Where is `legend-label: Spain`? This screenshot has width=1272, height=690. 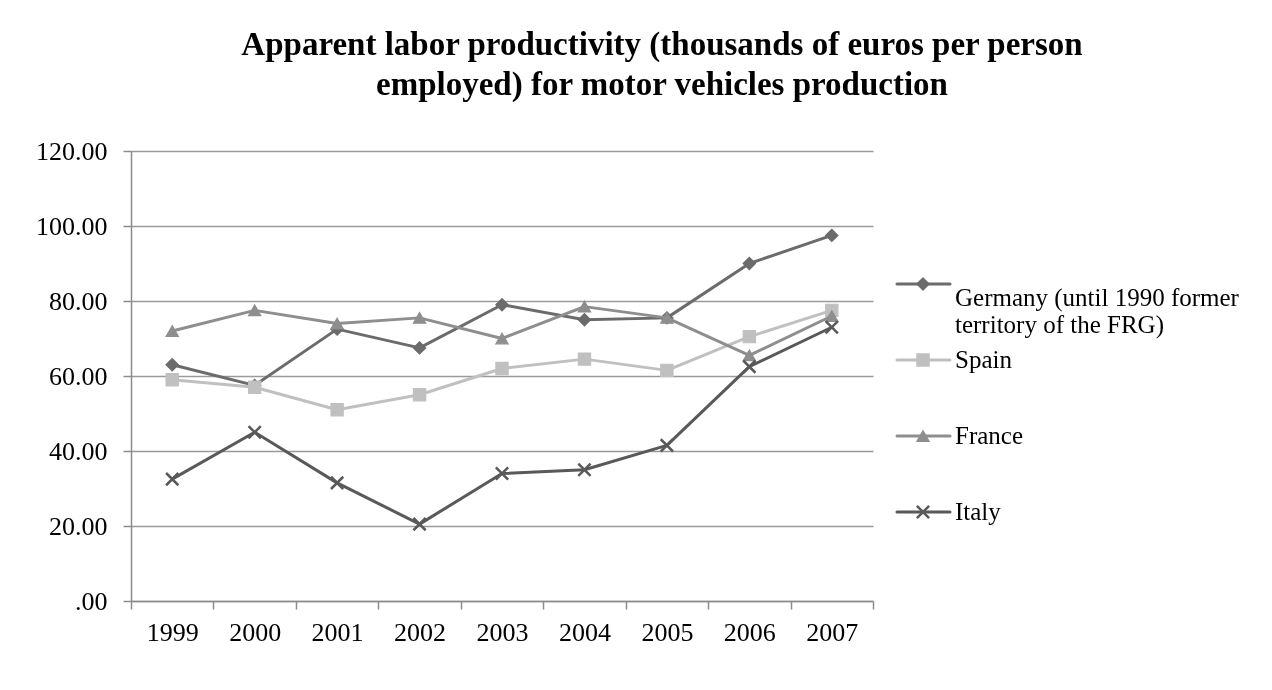
legend-label: Spain is located at coordinates (984, 359).